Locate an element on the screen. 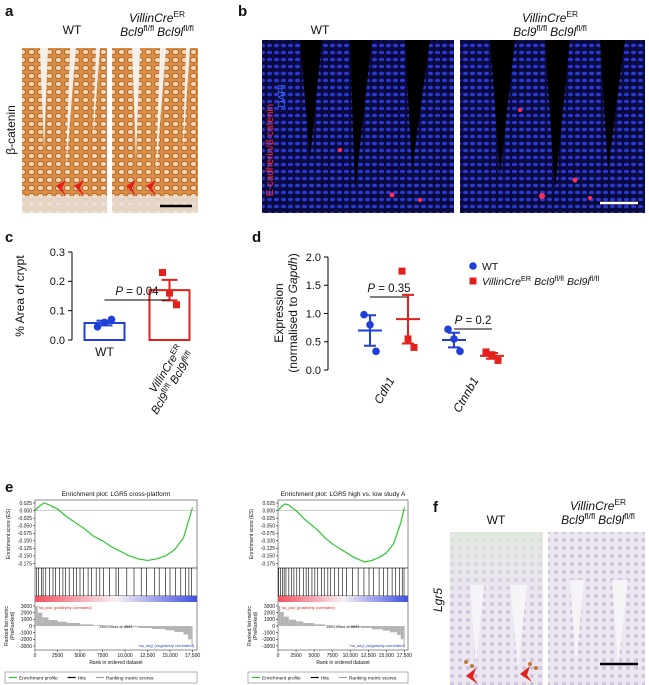 The width and height of the screenshot is (649, 685). text-part: = 0.2 is located at coordinates (476, 321).